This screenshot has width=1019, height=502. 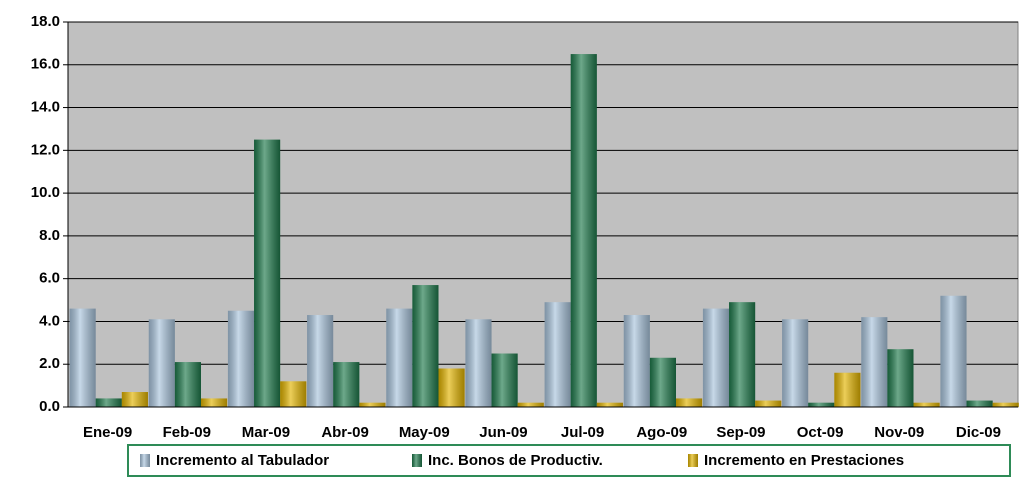 I want to click on x-tick-label: Sep-09, so click(x=740, y=432).